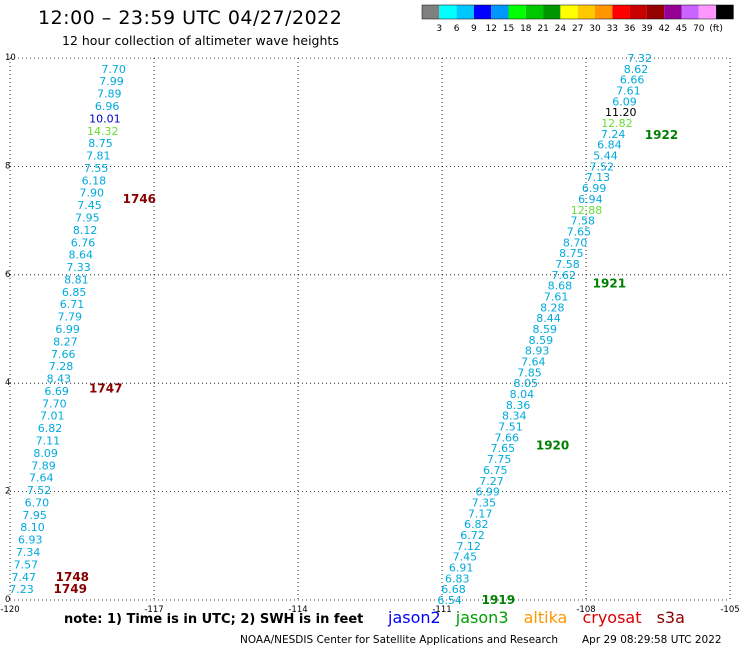 Image resolution: width=740 pixels, height=650 pixels. I want to click on wave-height-value: 6.82, so click(50, 428).